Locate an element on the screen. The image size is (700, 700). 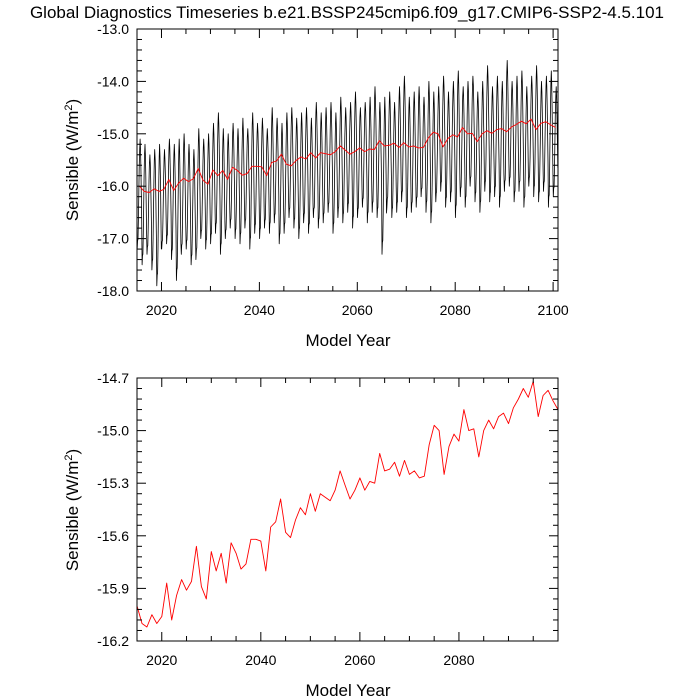
bottom-y-axis-label: Sensible (W/m2) is located at coordinates (72, 510).